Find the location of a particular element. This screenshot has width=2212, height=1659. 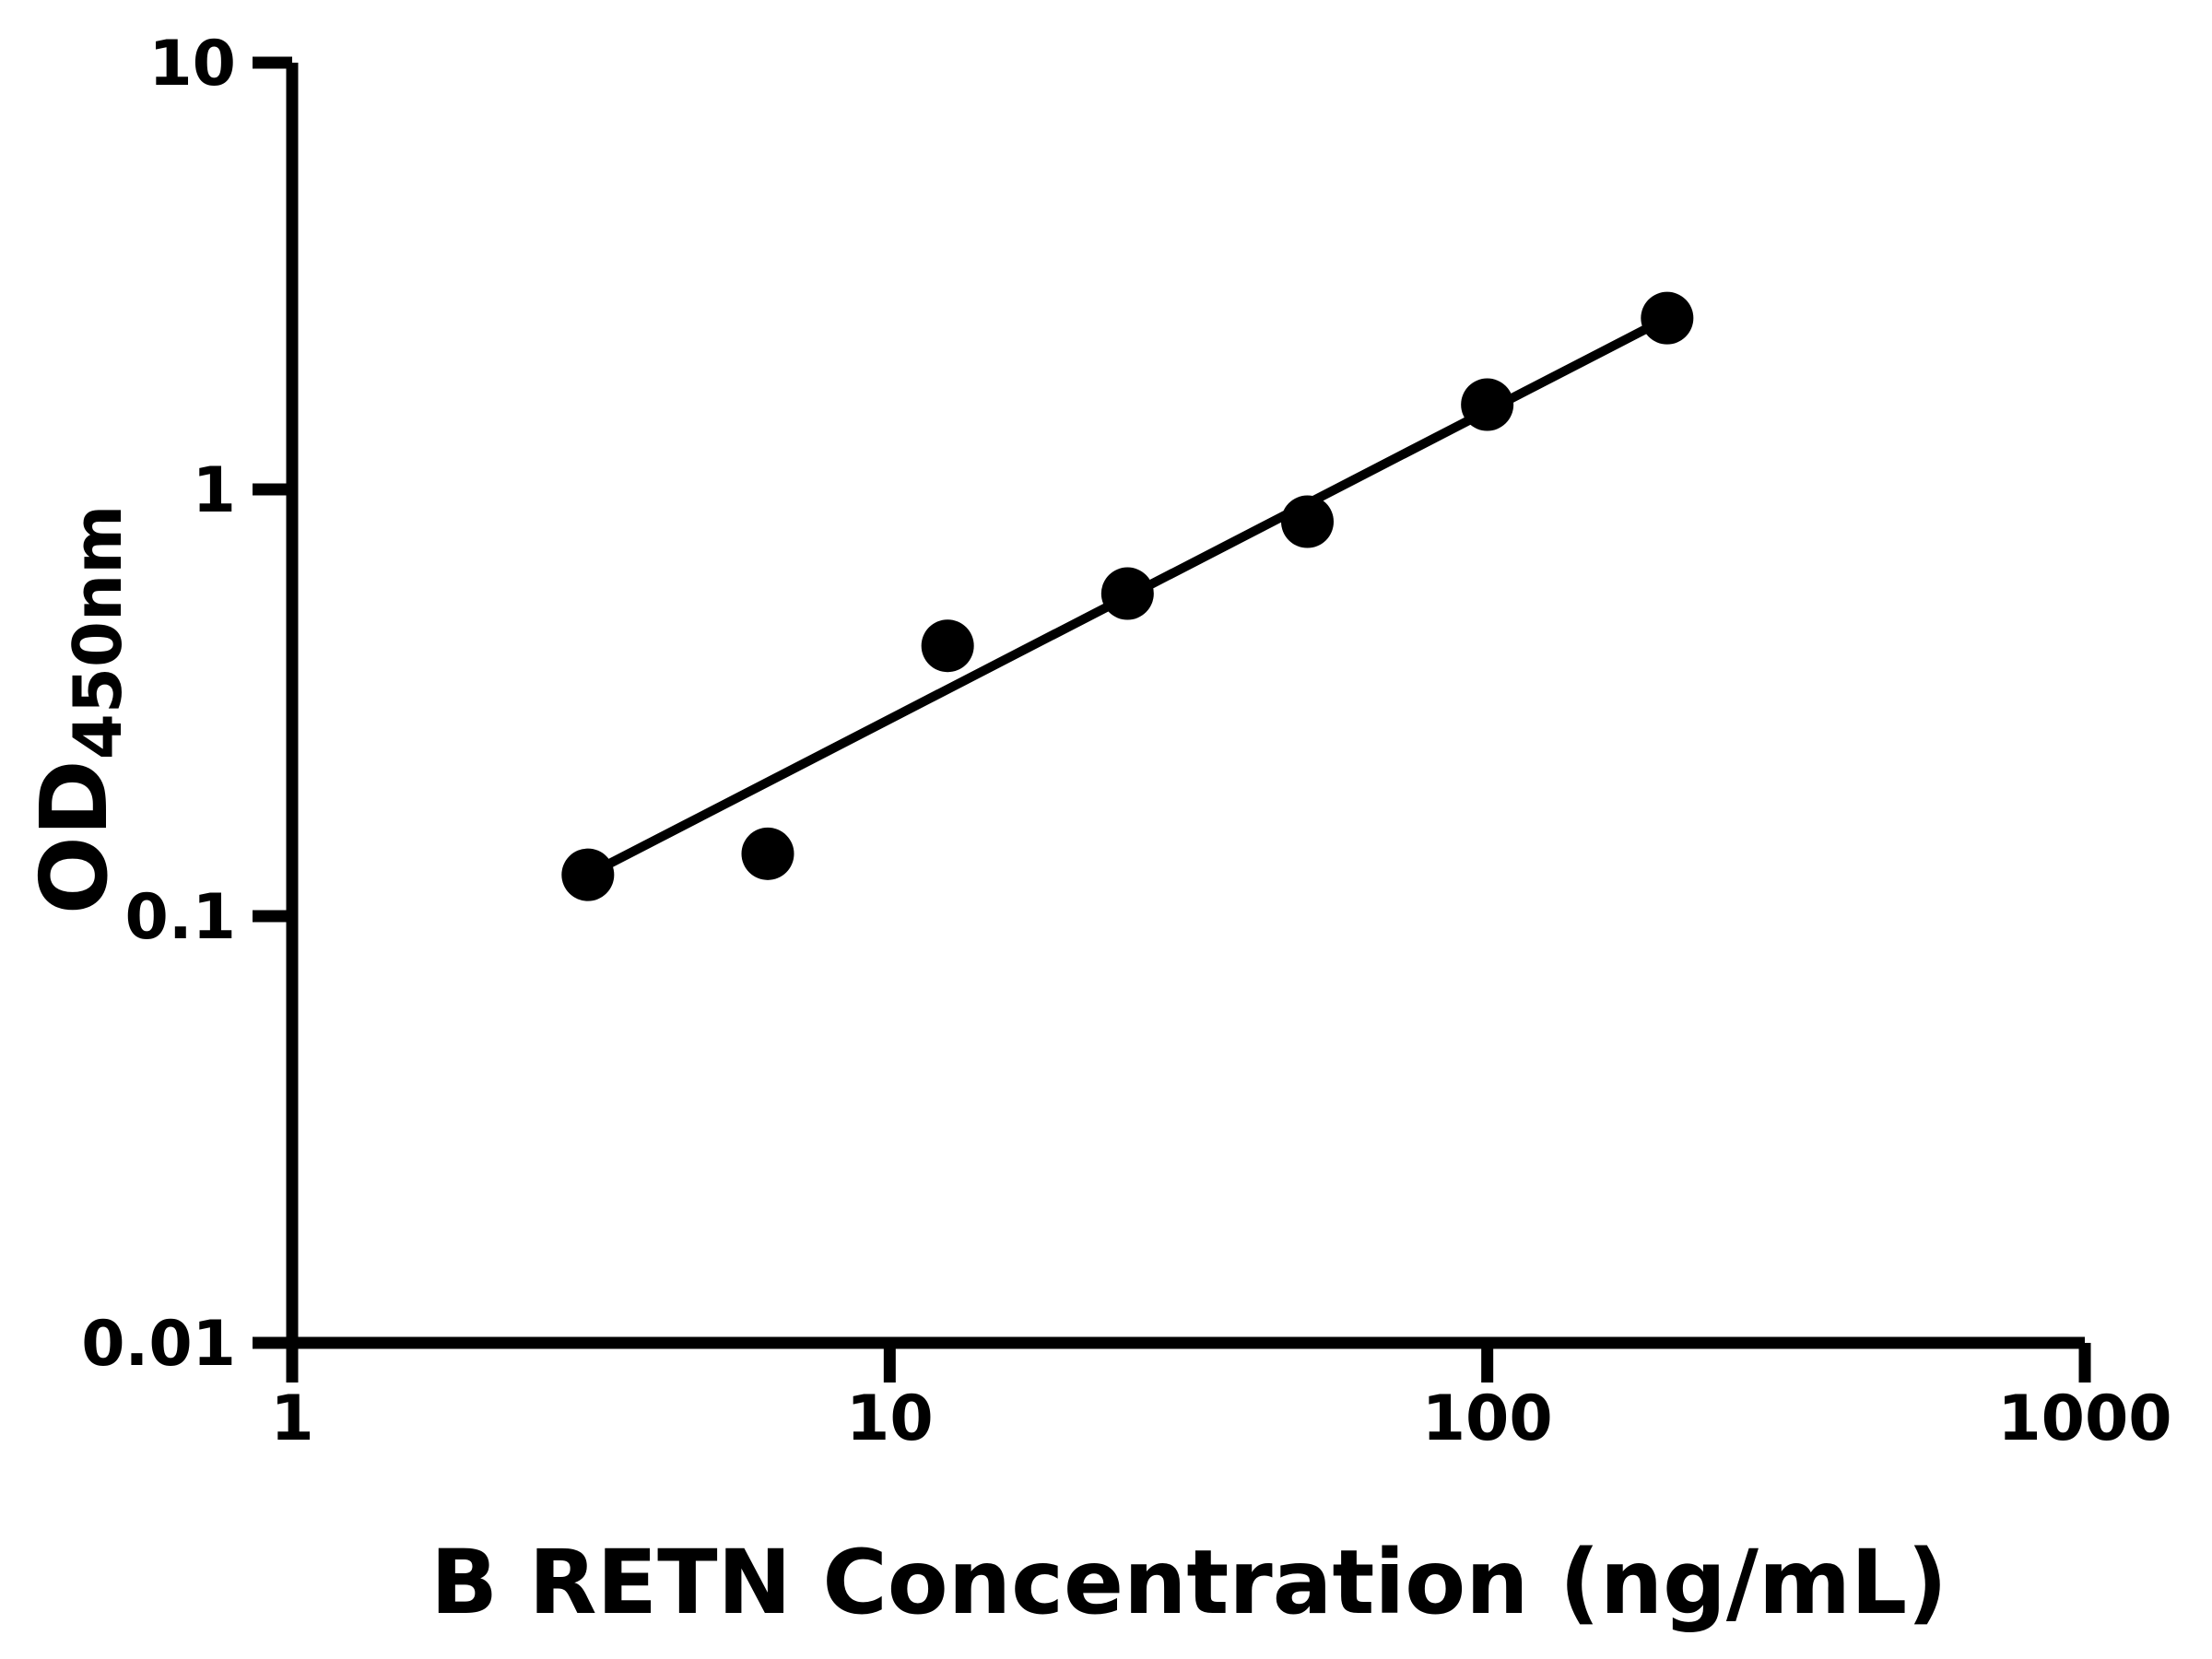

x-tick-label: 10 is located at coordinates (890, 1418).